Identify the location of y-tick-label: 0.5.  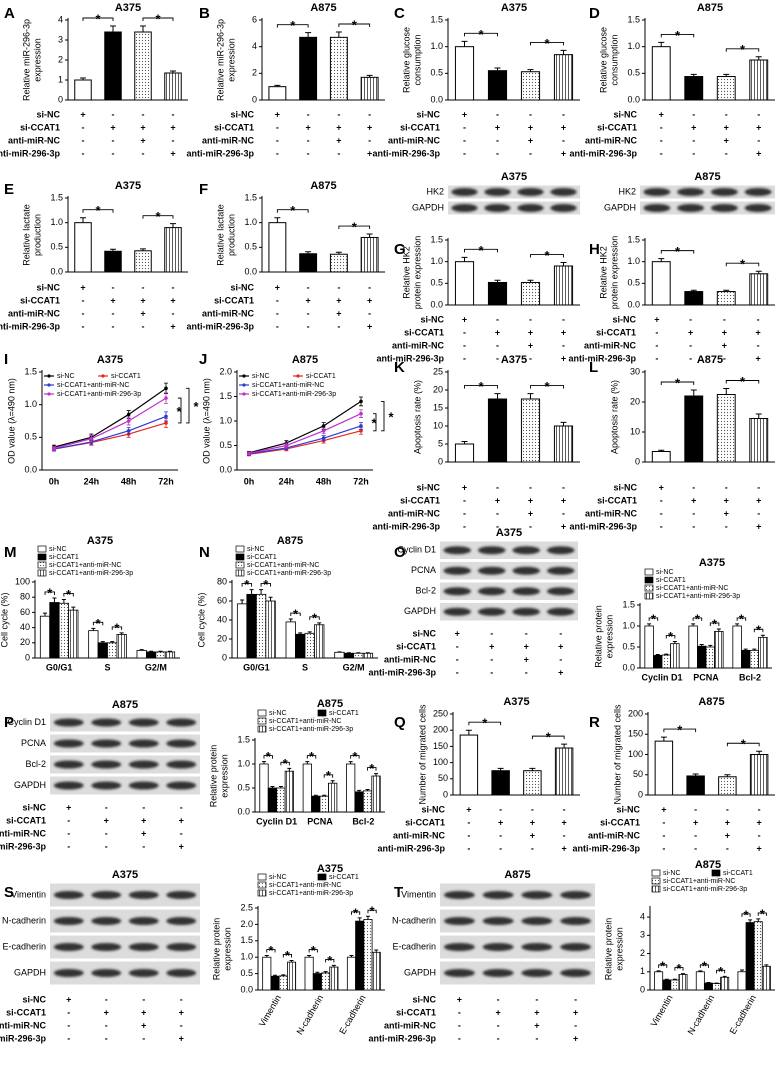
(436, 73).